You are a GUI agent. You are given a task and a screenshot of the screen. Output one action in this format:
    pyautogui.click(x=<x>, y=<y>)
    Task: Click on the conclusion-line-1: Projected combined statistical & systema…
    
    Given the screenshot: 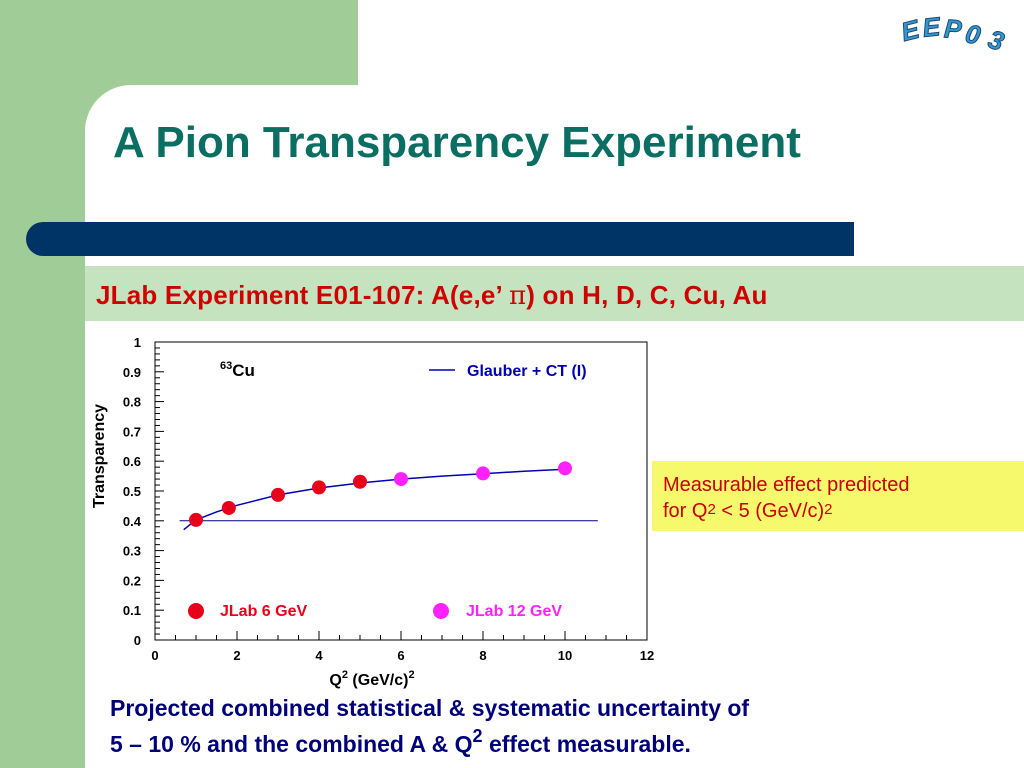 What is the action you would take?
    pyautogui.click(x=430, y=708)
    